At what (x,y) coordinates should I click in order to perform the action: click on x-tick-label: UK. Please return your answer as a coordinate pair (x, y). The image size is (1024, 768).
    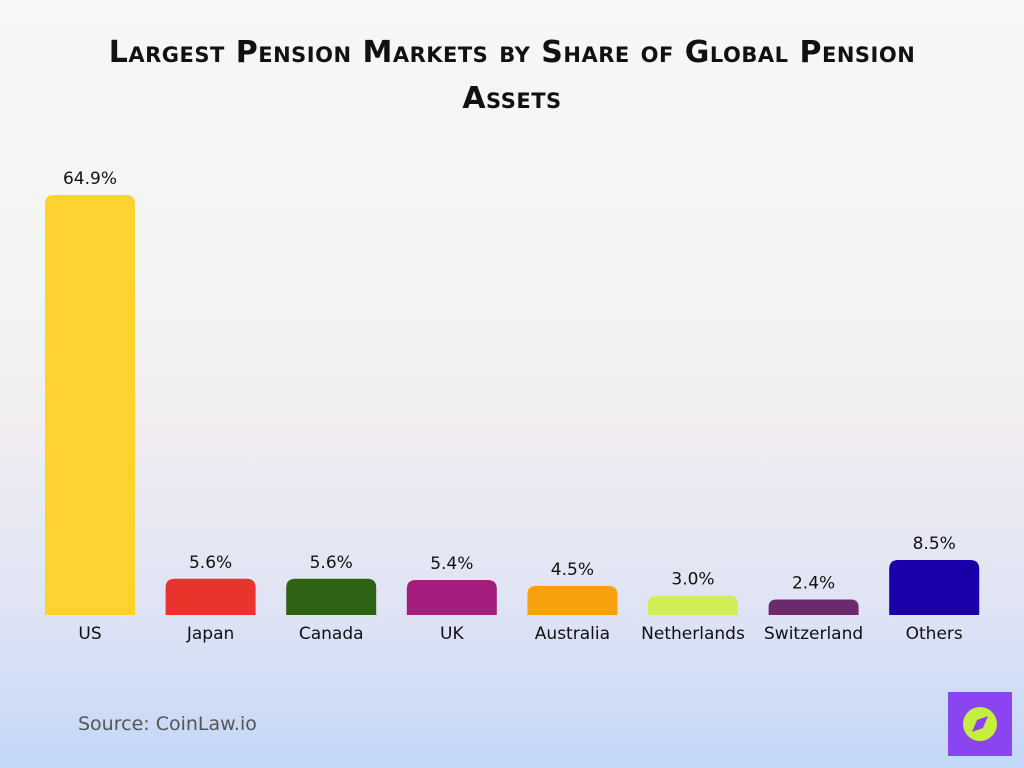
    Looking at the image, I should click on (452, 634).